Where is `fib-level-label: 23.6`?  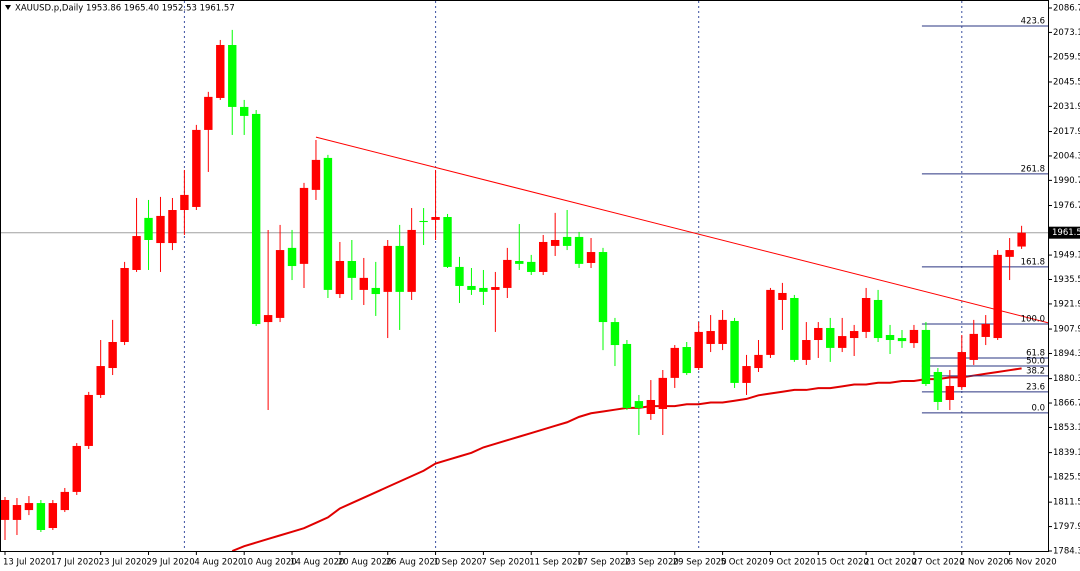
fib-level-label: 23.6 is located at coordinates (1035, 387).